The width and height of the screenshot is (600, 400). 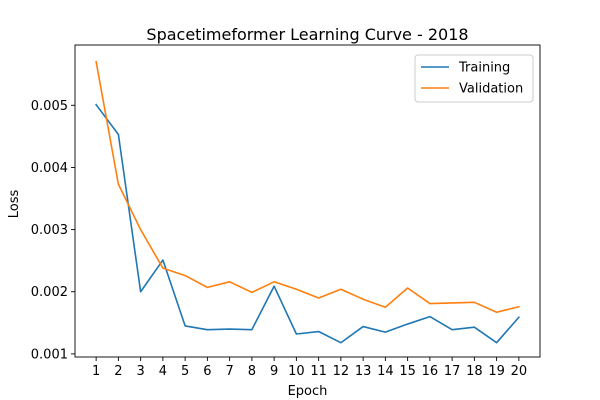 I want to click on y-tick-label: 0.005, so click(x=49, y=106).